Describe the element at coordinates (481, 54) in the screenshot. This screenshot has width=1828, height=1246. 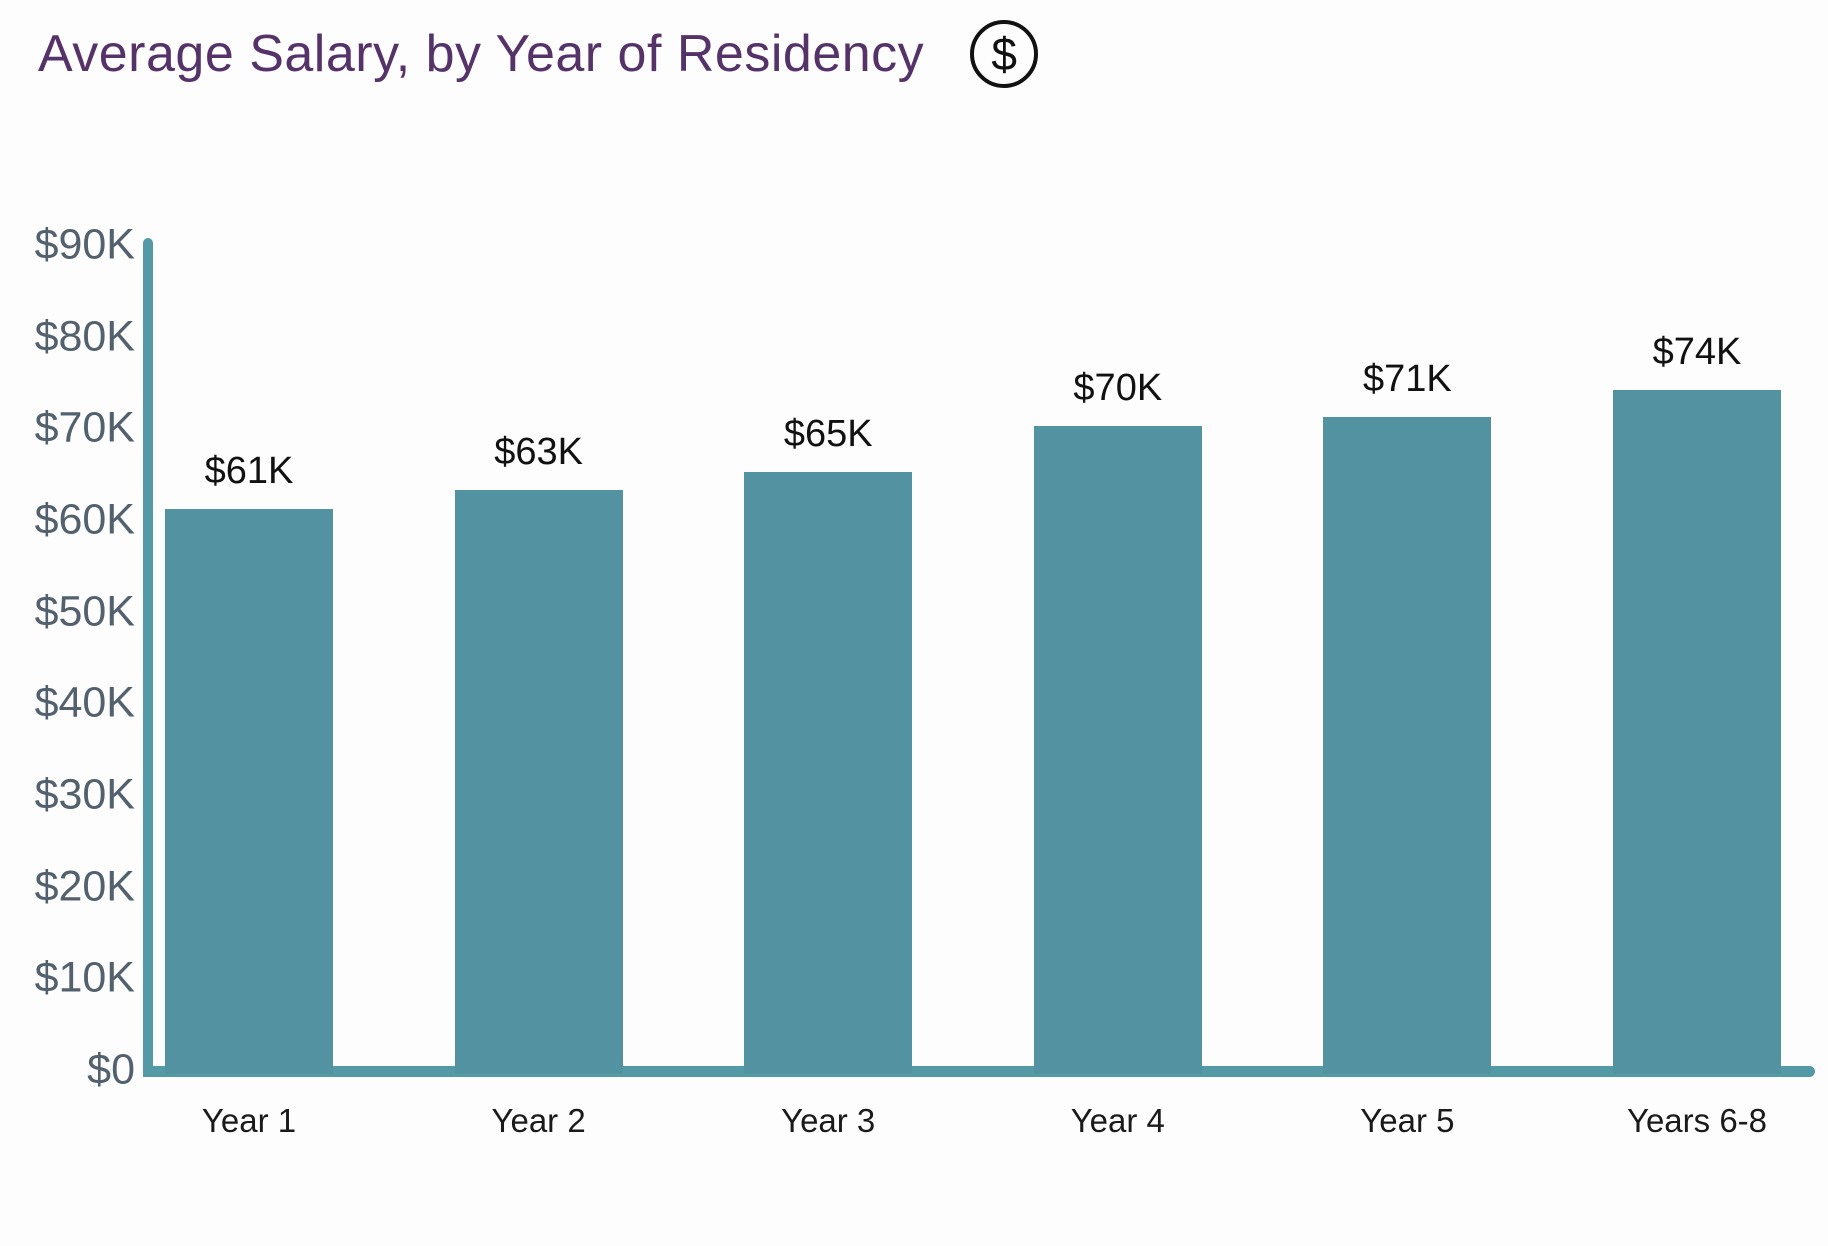
I see `chart-title: Average Salary, by Year of Residency` at that location.